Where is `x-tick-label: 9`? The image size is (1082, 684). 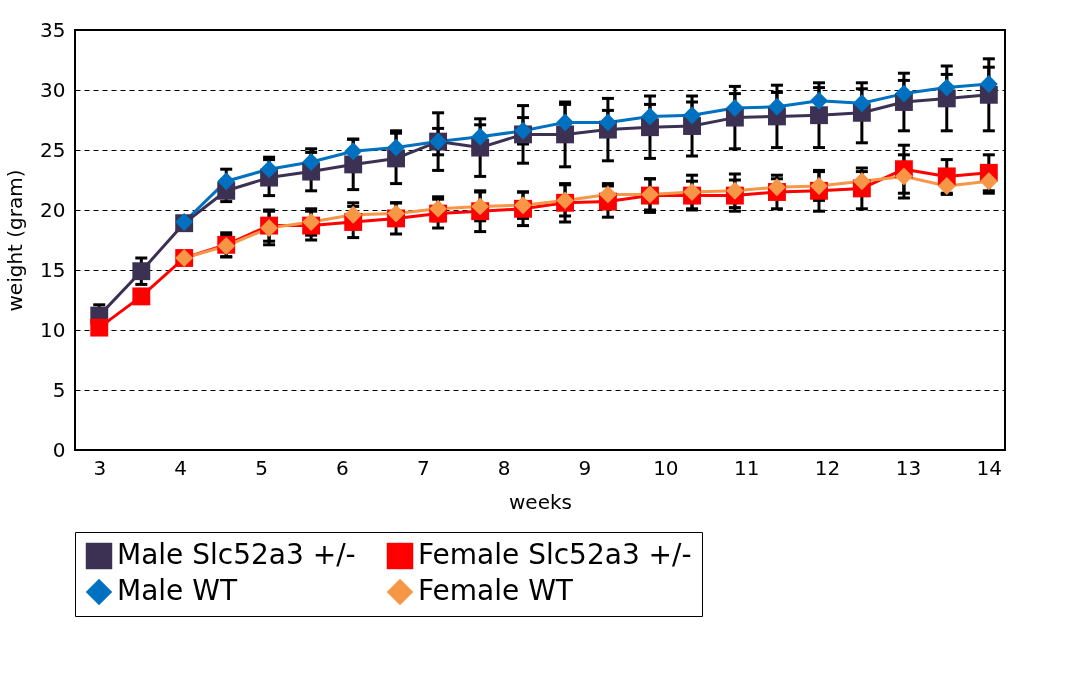 x-tick-label: 9 is located at coordinates (585, 467).